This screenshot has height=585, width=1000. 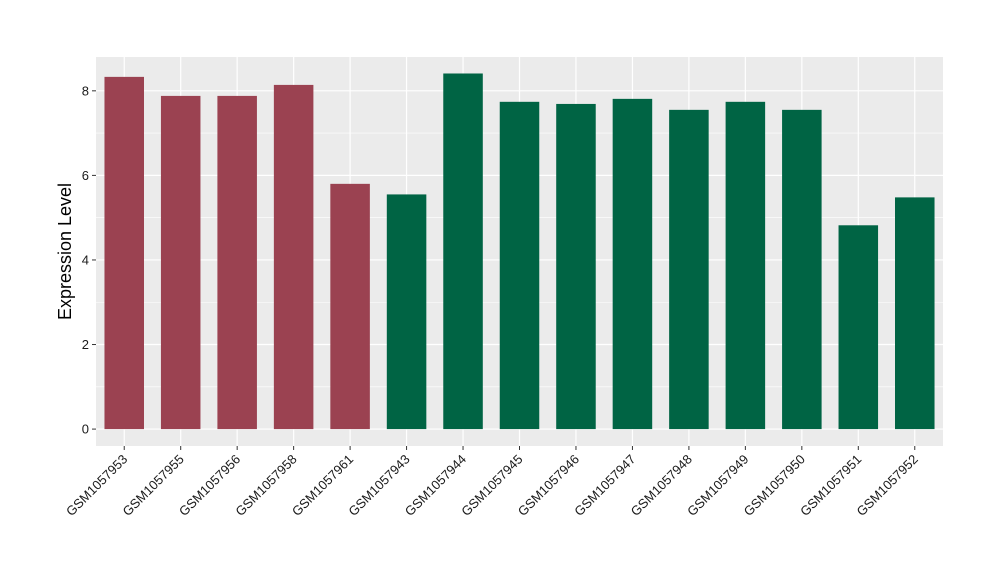 What do you see at coordinates (293, 257) in the screenshot?
I see `bar-GSM1057958` at bounding box center [293, 257].